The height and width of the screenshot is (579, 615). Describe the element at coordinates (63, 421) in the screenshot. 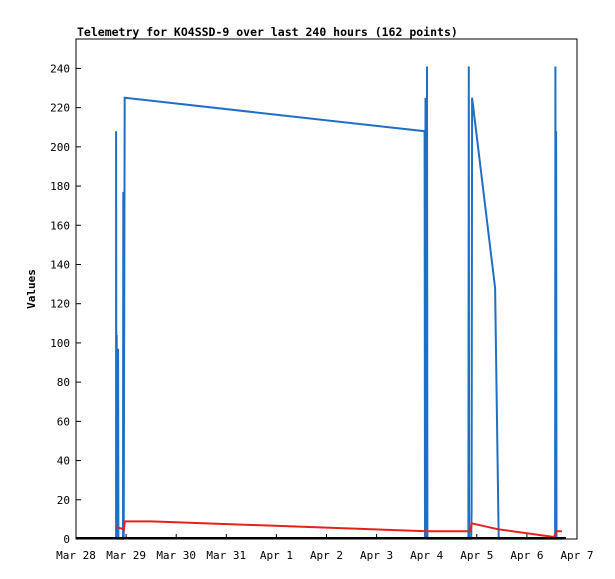

I see `y-tick-label: 60` at that location.